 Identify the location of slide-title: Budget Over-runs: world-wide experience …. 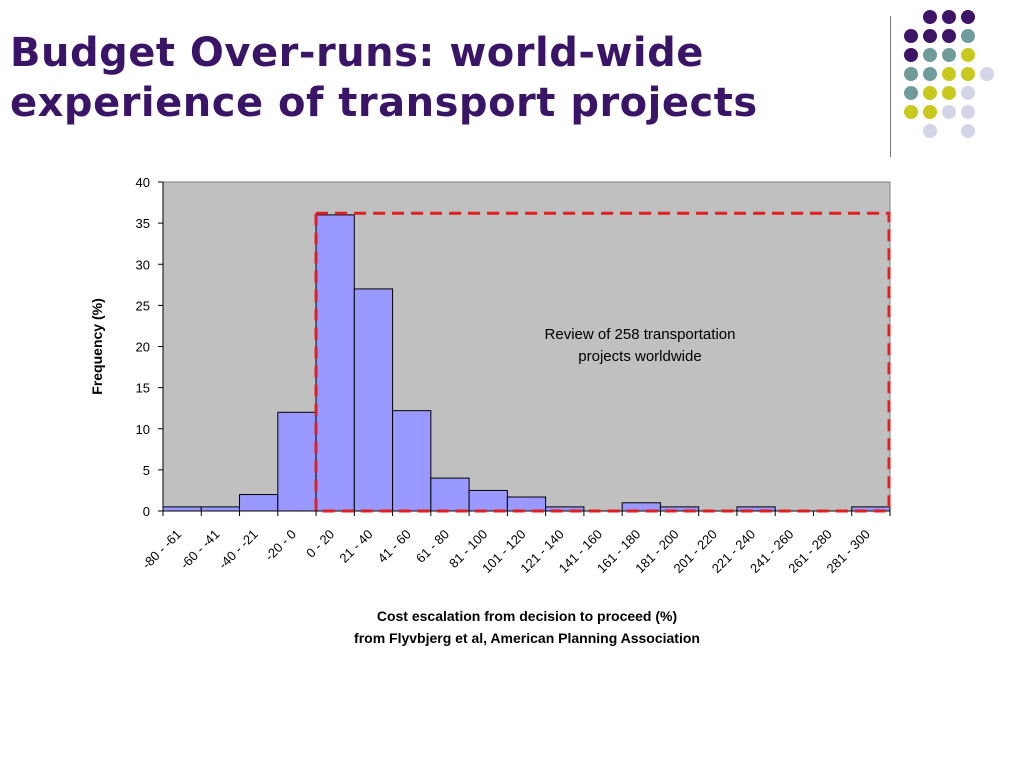
(440, 78).